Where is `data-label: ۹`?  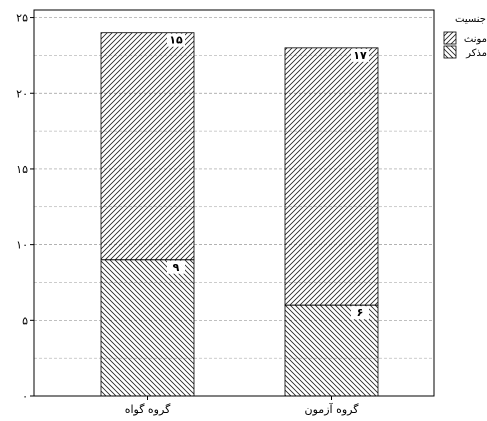 data-label: ۹ is located at coordinates (176, 267).